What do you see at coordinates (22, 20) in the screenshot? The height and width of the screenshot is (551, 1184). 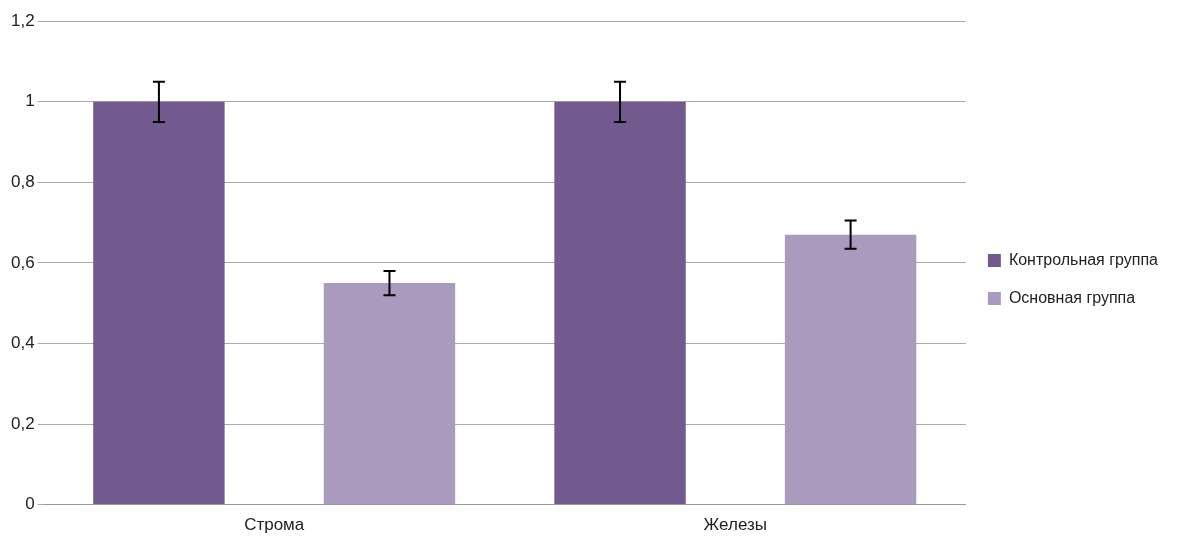 I see `y-tick-label: 1,2` at bounding box center [22, 20].